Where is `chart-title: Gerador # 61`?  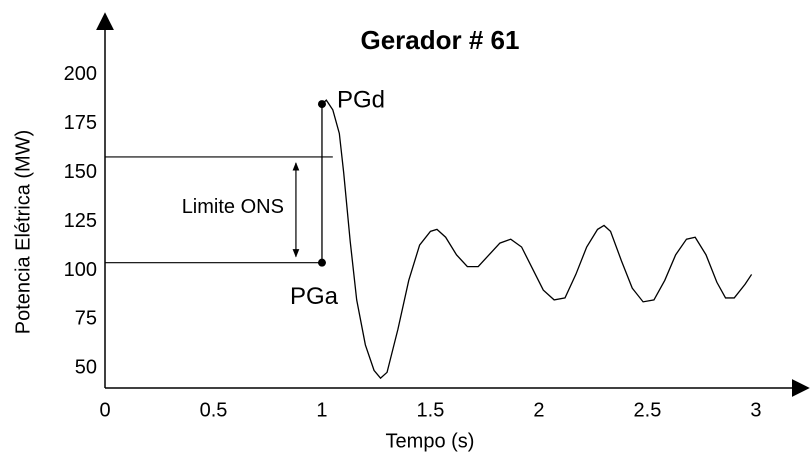
chart-title: Gerador # 61 is located at coordinates (440, 40).